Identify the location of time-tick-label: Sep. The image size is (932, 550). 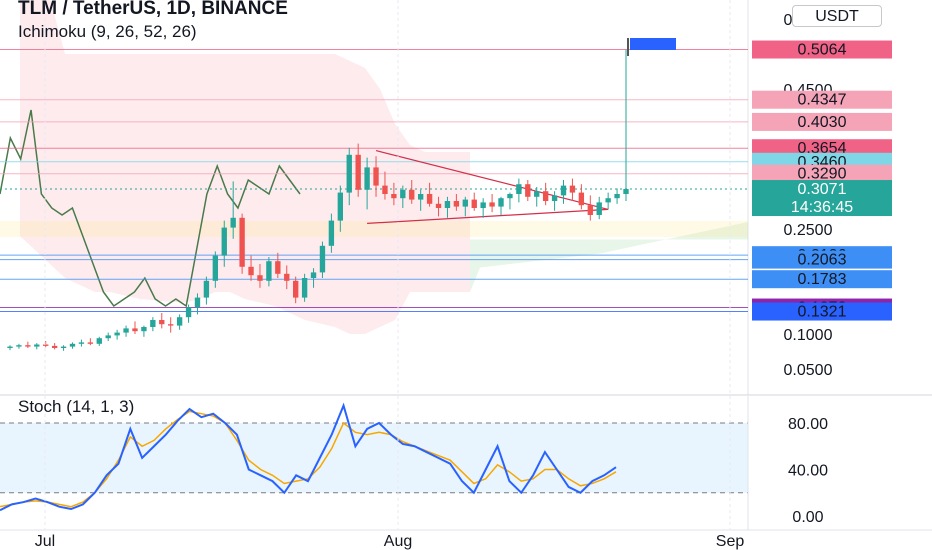
(730, 541).